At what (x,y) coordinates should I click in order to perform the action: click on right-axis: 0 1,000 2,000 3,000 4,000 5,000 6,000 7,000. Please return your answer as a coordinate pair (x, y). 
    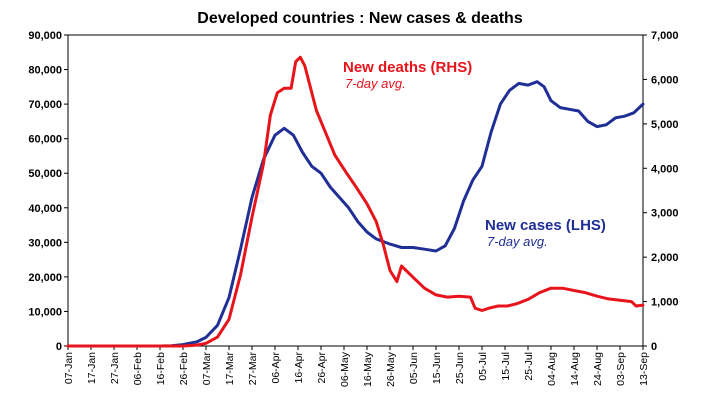
    Looking at the image, I should click on (661, 191).